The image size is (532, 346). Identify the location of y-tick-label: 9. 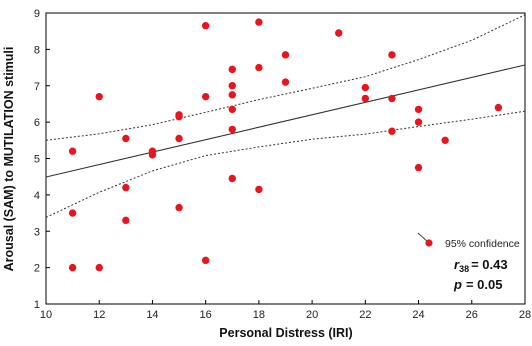
(37, 14).